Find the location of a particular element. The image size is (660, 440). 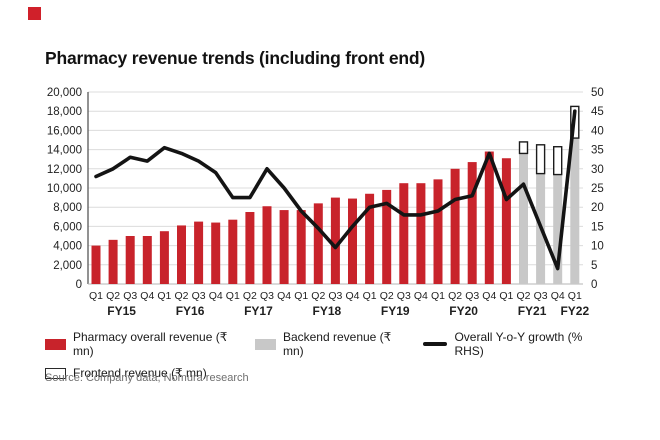

fy-label: FY17 is located at coordinates (258, 311).